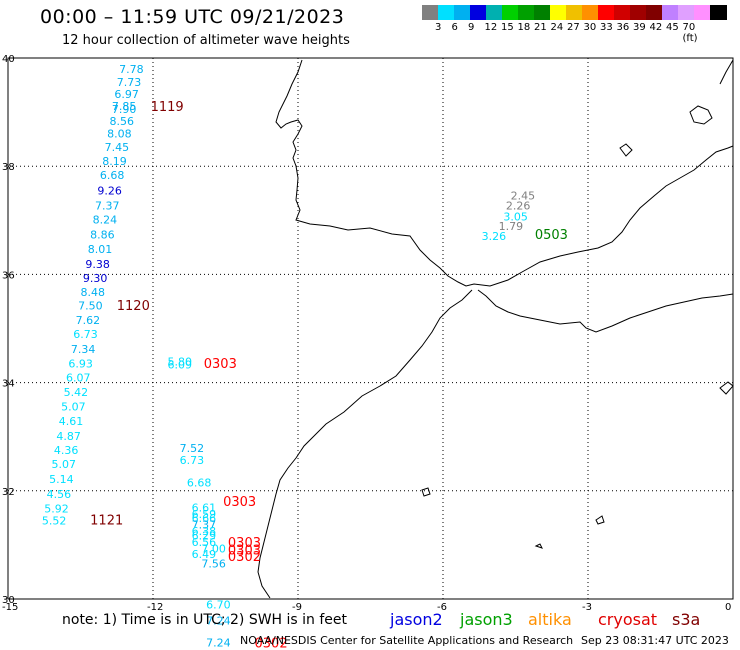 This screenshot has width=740, height=650. I want to click on legend-tick-label: 21, so click(540, 27).